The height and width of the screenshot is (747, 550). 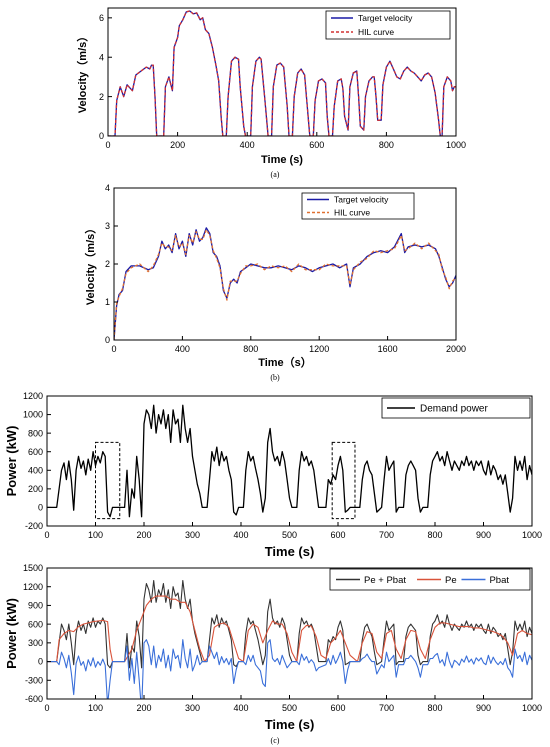 I want to click on y-tick-label: -200, so click(x=34, y=526).